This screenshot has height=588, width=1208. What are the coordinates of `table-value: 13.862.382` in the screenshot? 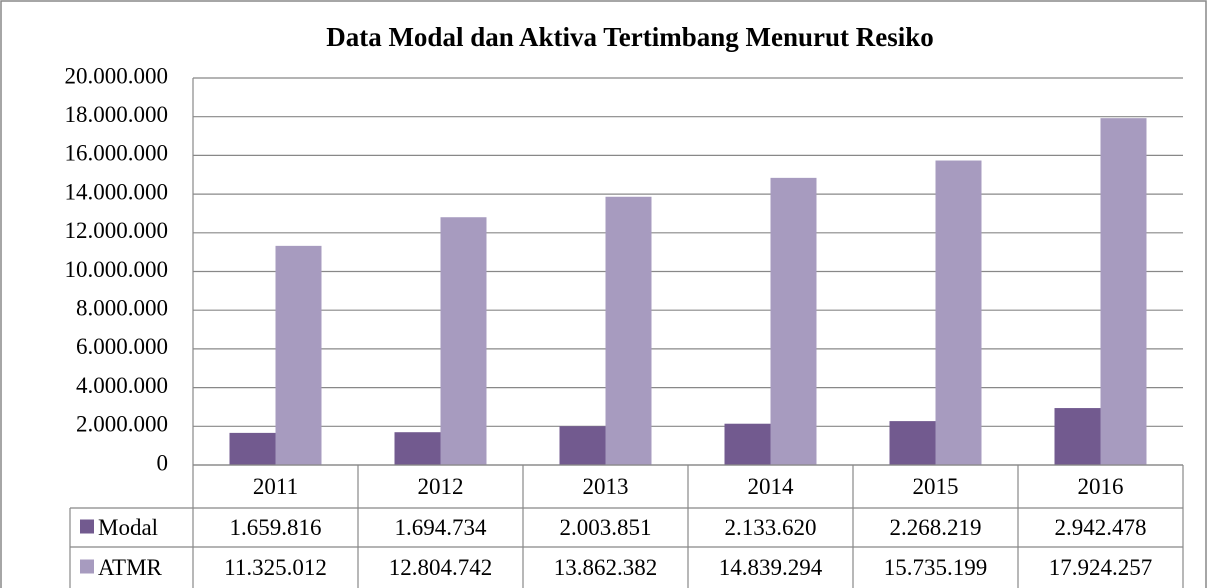 It's located at (606, 567).